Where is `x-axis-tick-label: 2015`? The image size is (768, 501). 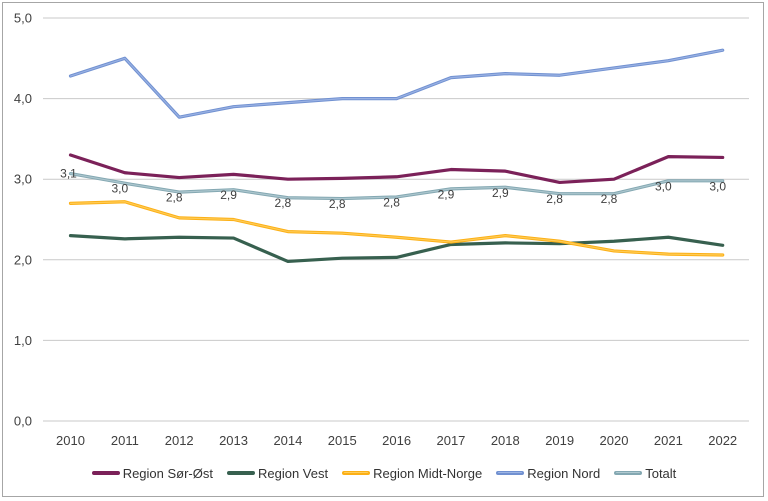
x-axis-tick-label: 2015 is located at coordinates (342, 440).